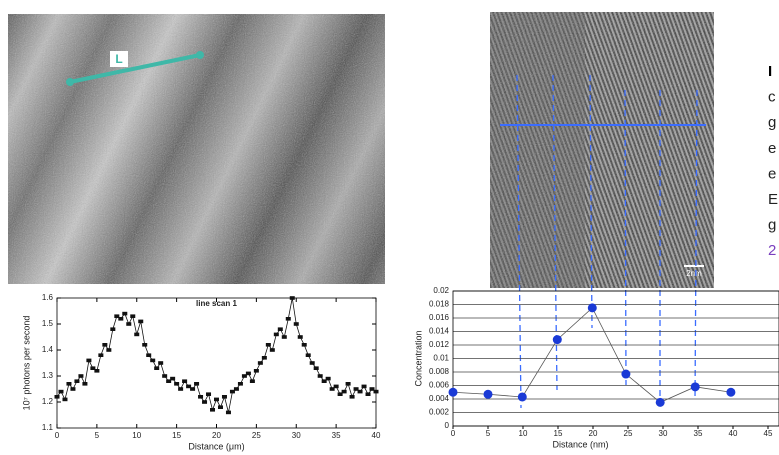  What do you see at coordinates (770, 71) in the screenshot?
I see `side-text-fragment: I` at bounding box center [770, 71].